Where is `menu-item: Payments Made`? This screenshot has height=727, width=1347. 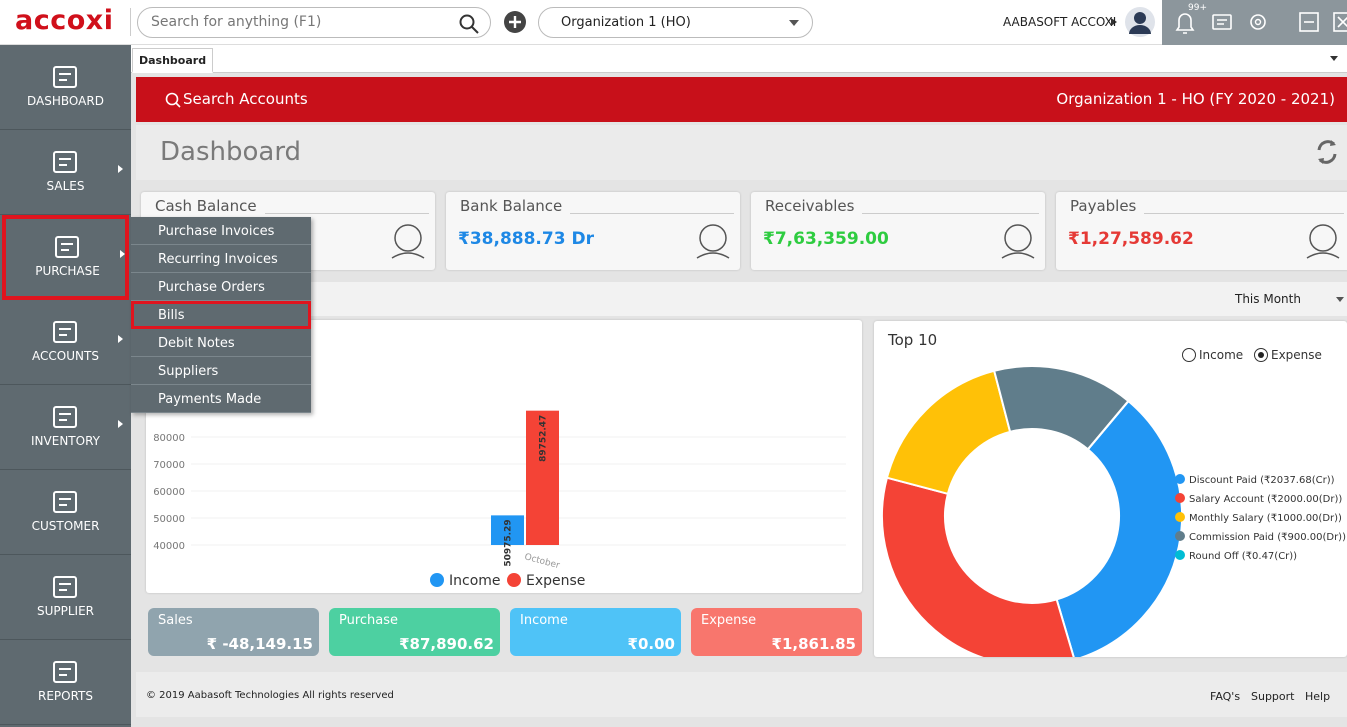
menu-item: Payments Made is located at coordinates (221, 399).